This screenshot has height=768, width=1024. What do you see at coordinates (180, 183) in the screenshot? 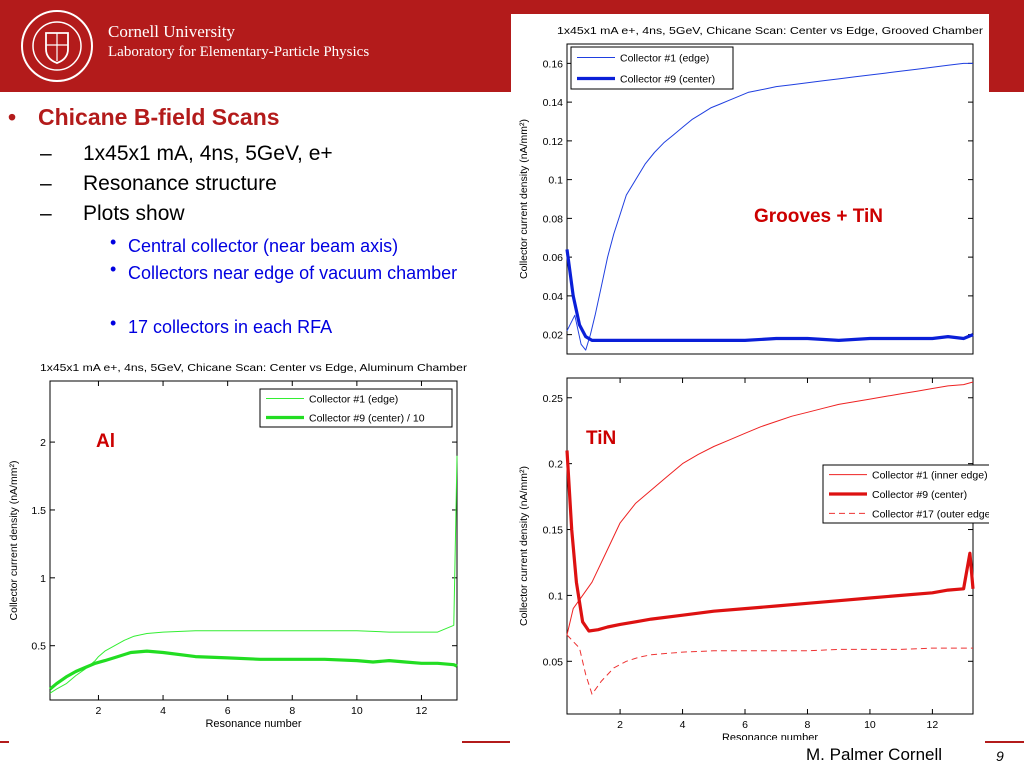
I see `sub-bullet-text: Resonance structure` at bounding box center [180, 183].